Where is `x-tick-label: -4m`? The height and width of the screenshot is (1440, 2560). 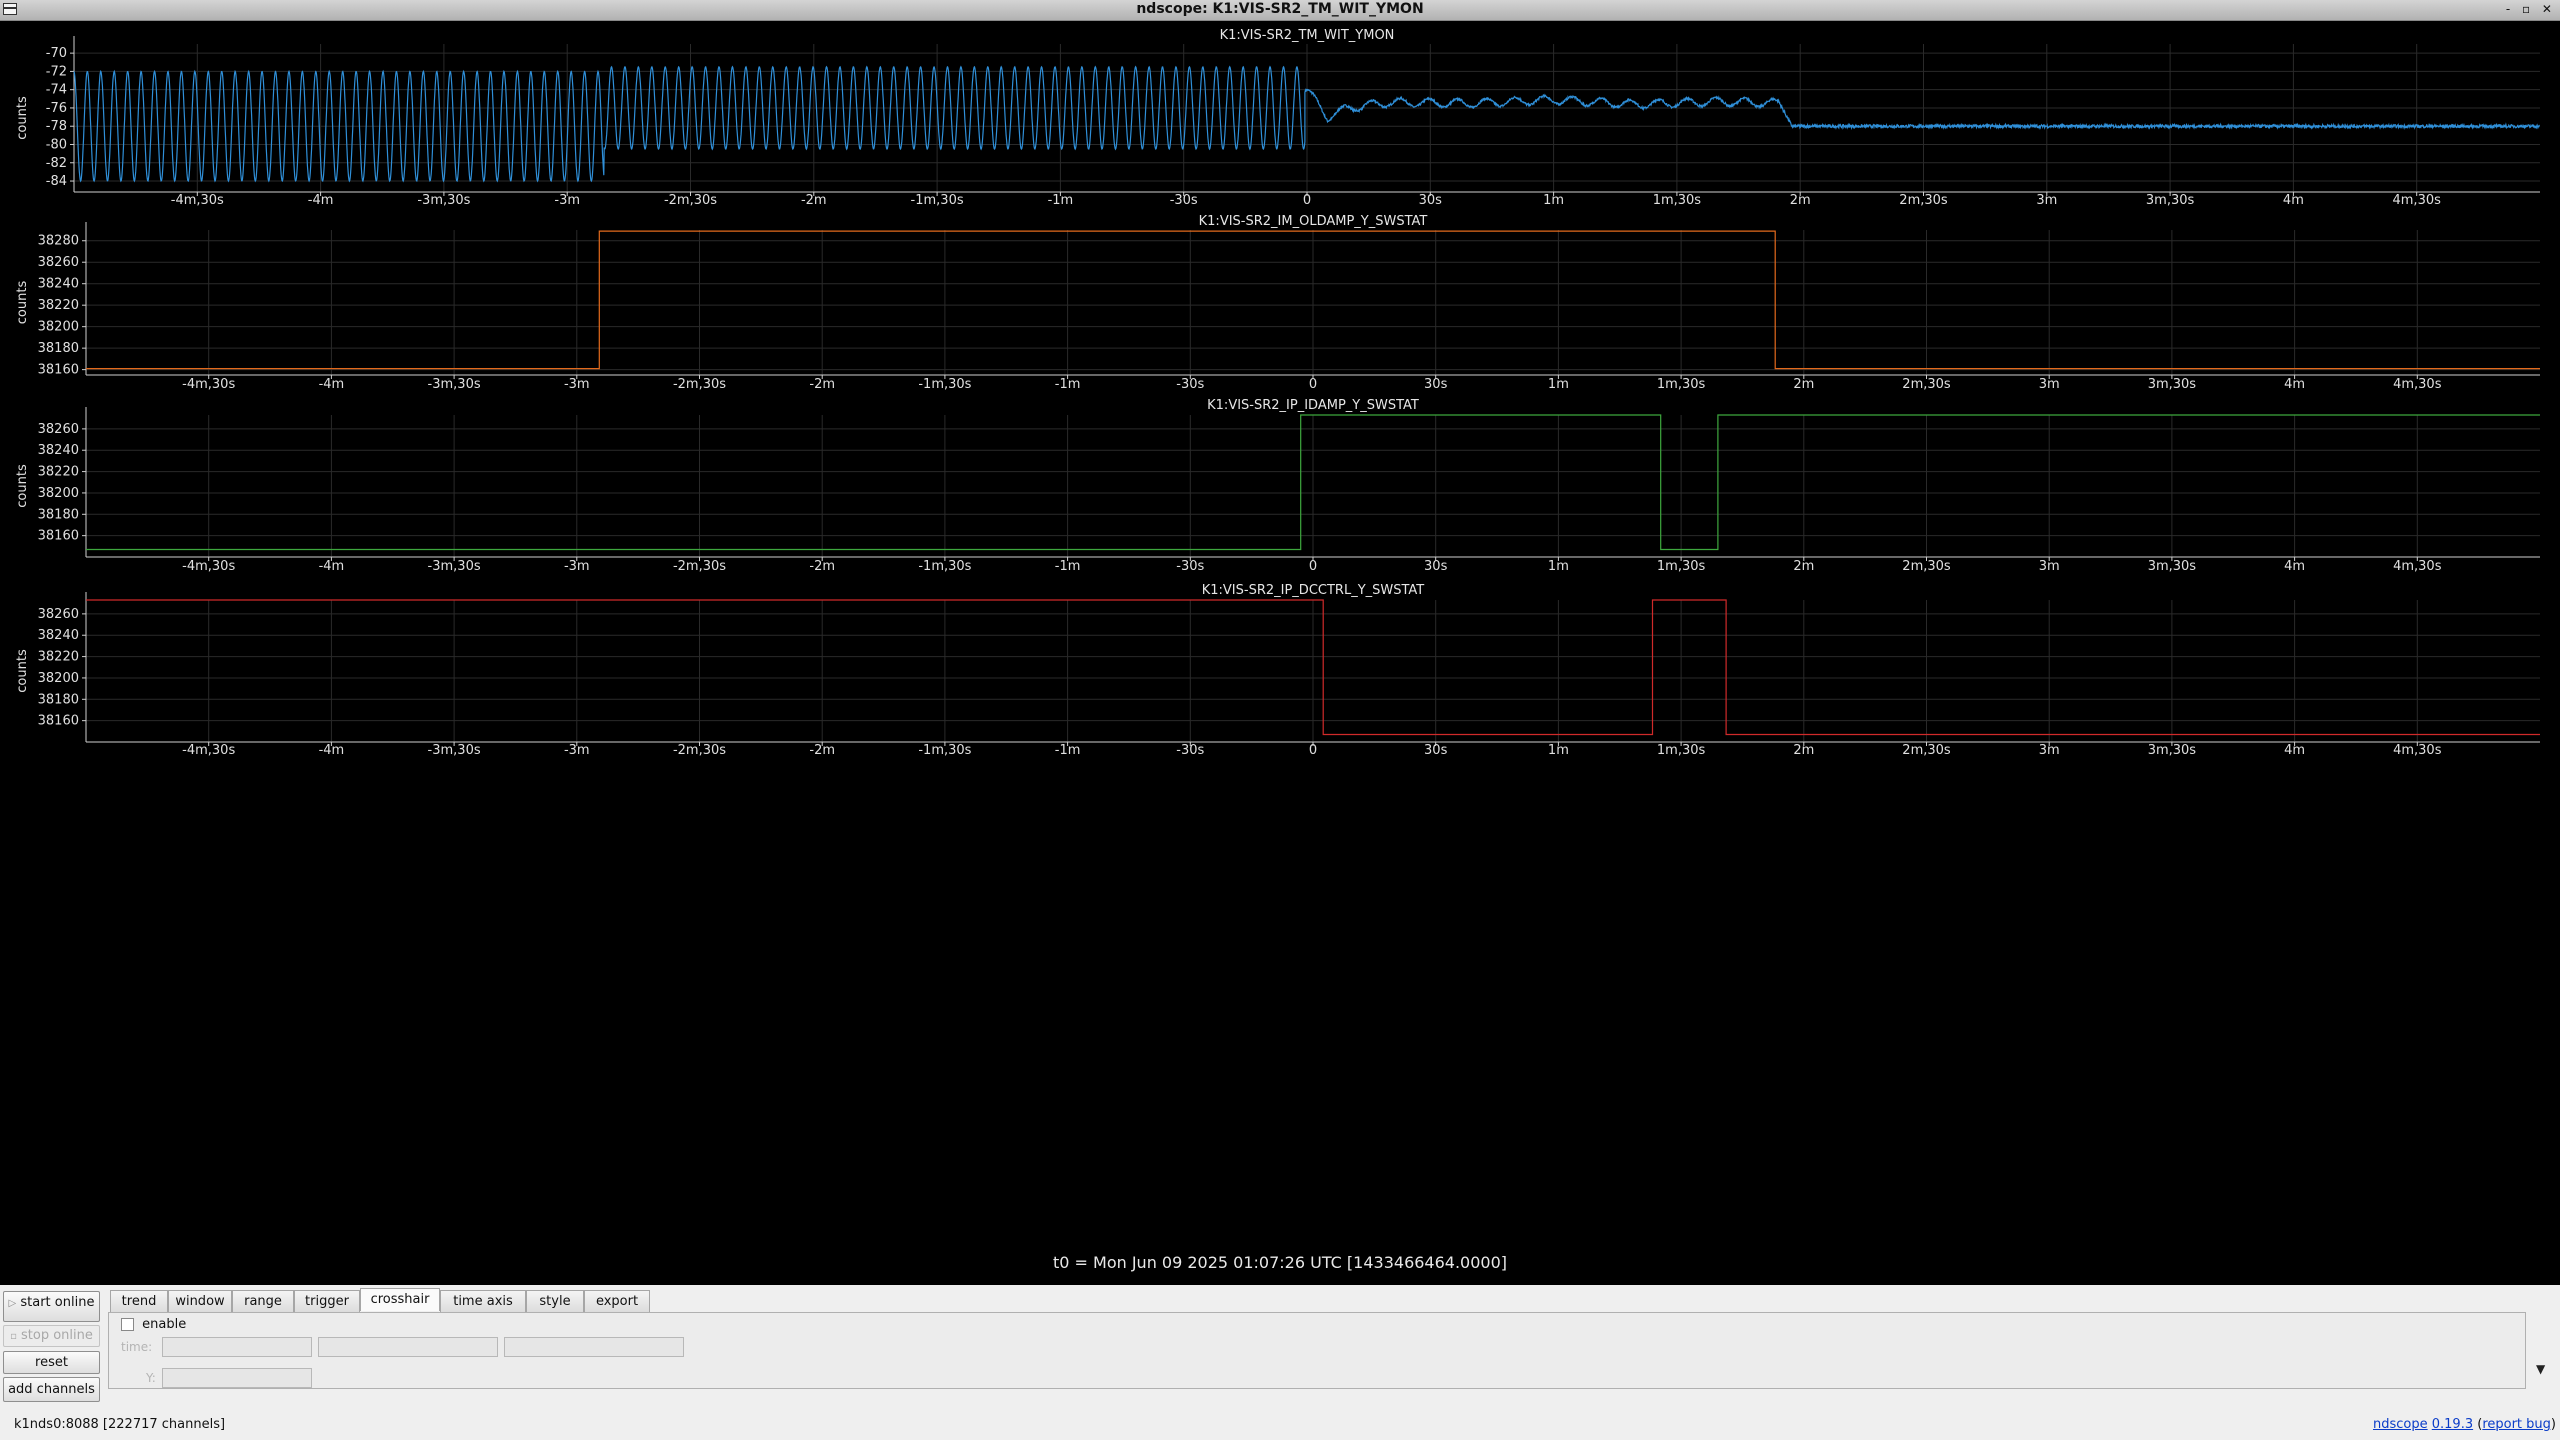
x-tick-label: -4m is located at coordinates (332, 566).